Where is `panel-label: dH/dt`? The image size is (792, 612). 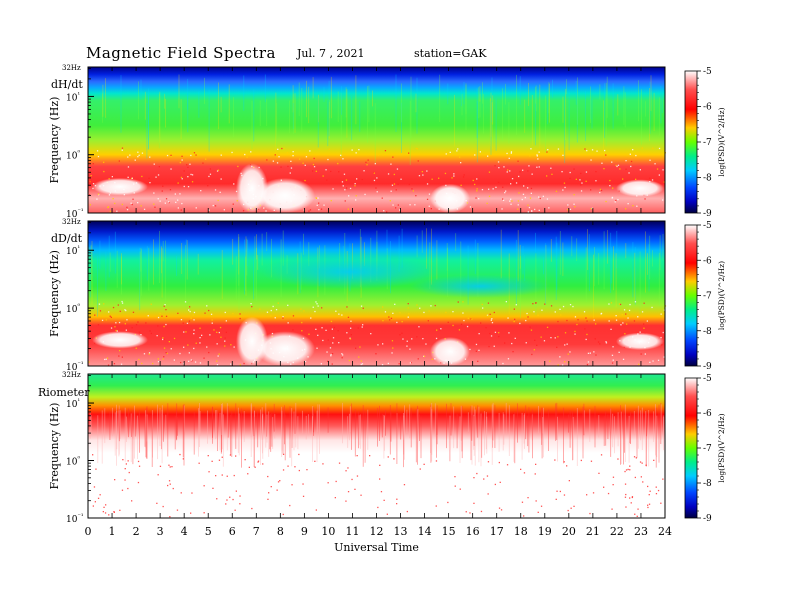
panel-label: dH/dt is located at coordinates (67, 84).